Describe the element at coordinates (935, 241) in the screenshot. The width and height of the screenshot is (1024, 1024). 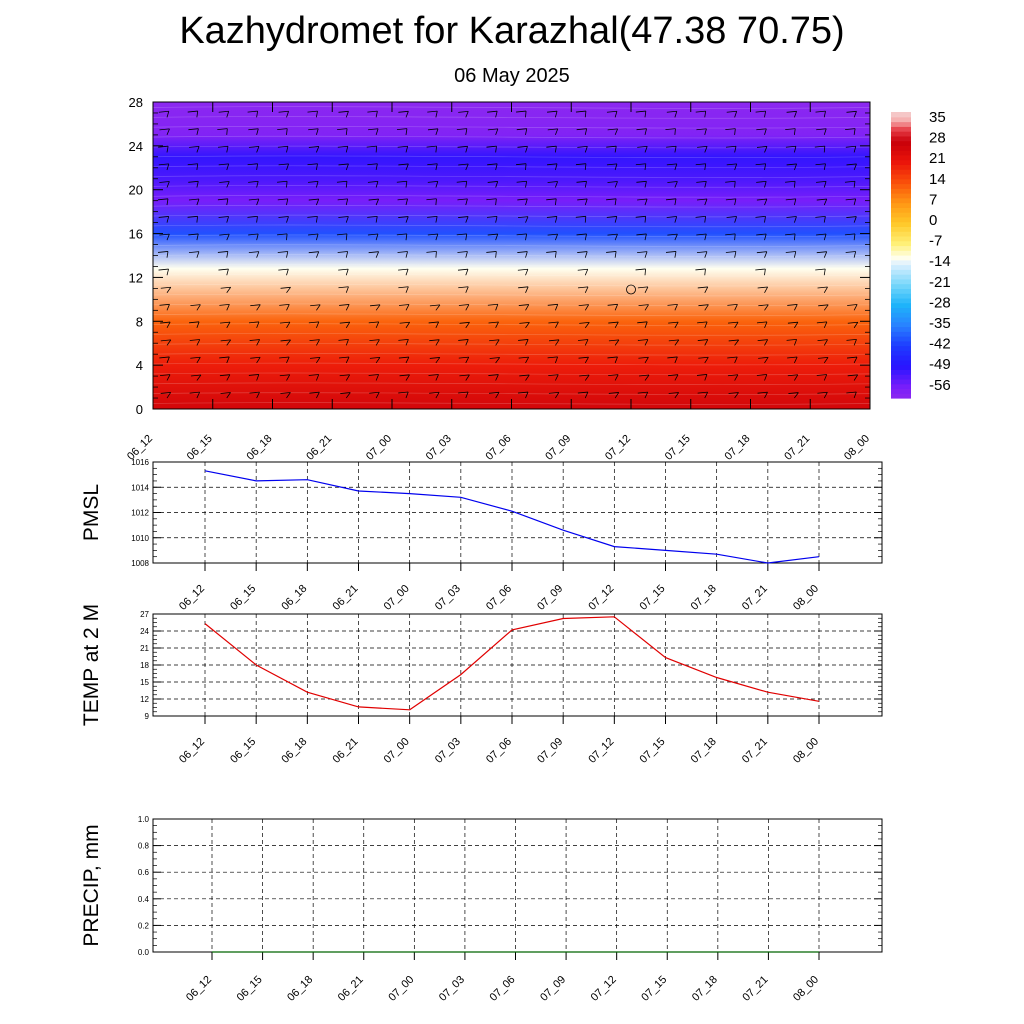
I see `colorbar-label: -7` at that location.